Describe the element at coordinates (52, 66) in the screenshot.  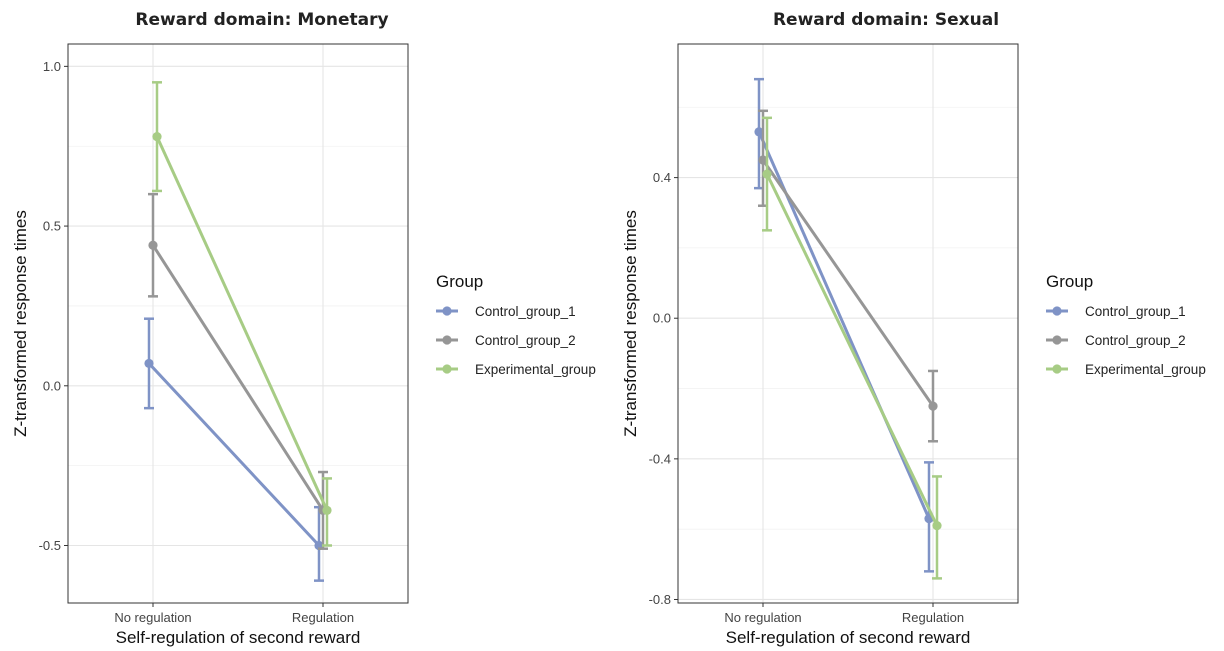
I see `y-tick-label: 1.0` at that location.